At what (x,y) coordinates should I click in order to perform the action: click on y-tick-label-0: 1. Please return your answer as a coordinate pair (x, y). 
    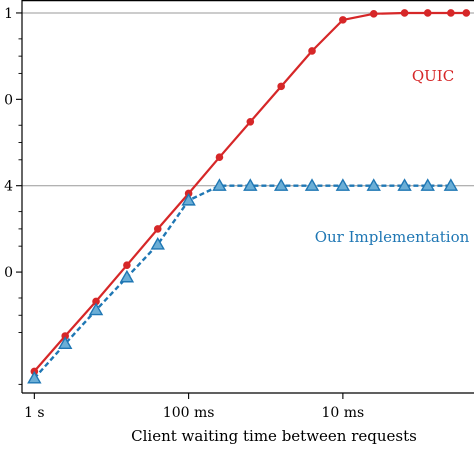
    Looking at the image, I should click on (8, 14).